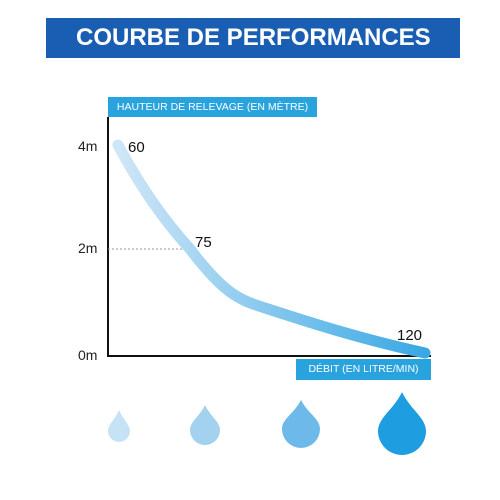  I want to click on point-label: 75, so click(203, 242).